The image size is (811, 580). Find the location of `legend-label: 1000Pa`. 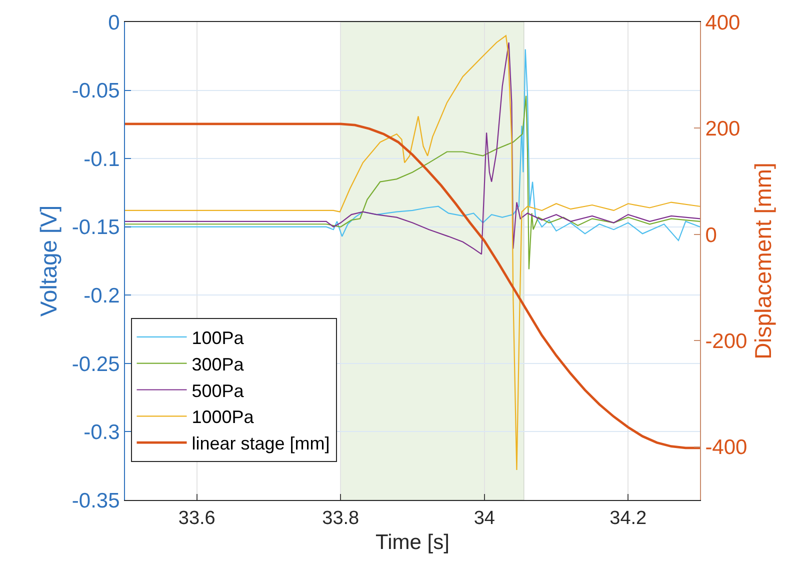

legend-label: 1000Pa is located at coordinates (223, 417).